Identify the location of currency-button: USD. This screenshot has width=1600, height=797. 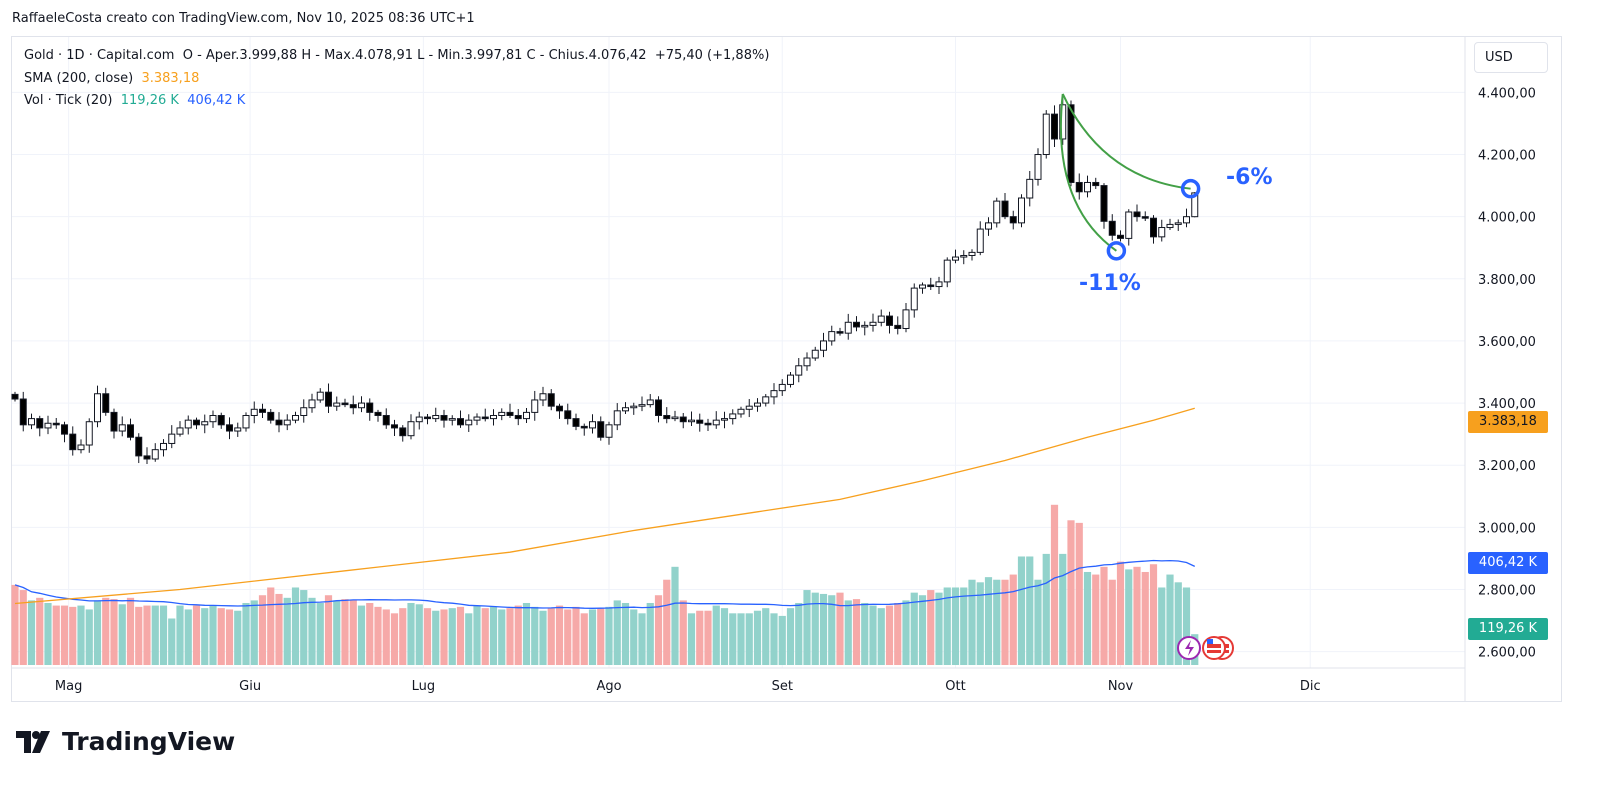
(1511, 57).